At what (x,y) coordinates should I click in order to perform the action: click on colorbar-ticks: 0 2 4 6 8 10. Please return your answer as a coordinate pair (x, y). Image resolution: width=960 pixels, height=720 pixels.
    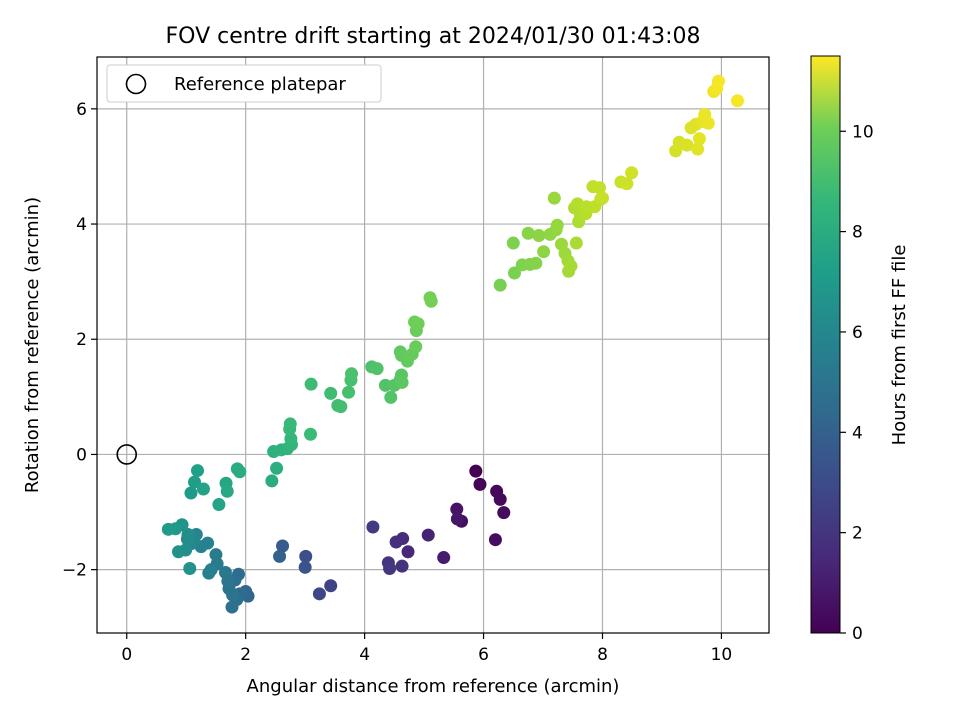
    Looking at the image, I should click on (857, 383).